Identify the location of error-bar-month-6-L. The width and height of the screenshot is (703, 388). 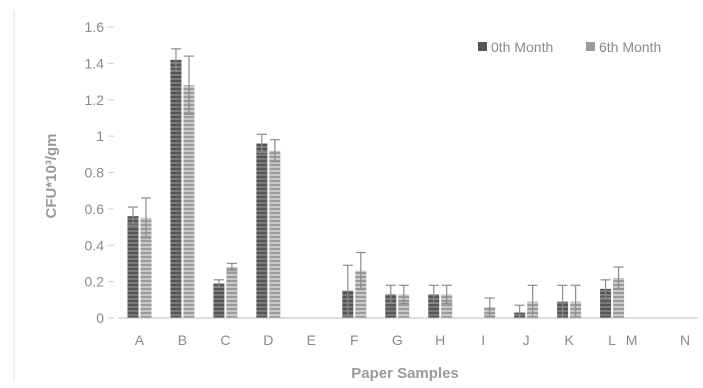
(618, 278).